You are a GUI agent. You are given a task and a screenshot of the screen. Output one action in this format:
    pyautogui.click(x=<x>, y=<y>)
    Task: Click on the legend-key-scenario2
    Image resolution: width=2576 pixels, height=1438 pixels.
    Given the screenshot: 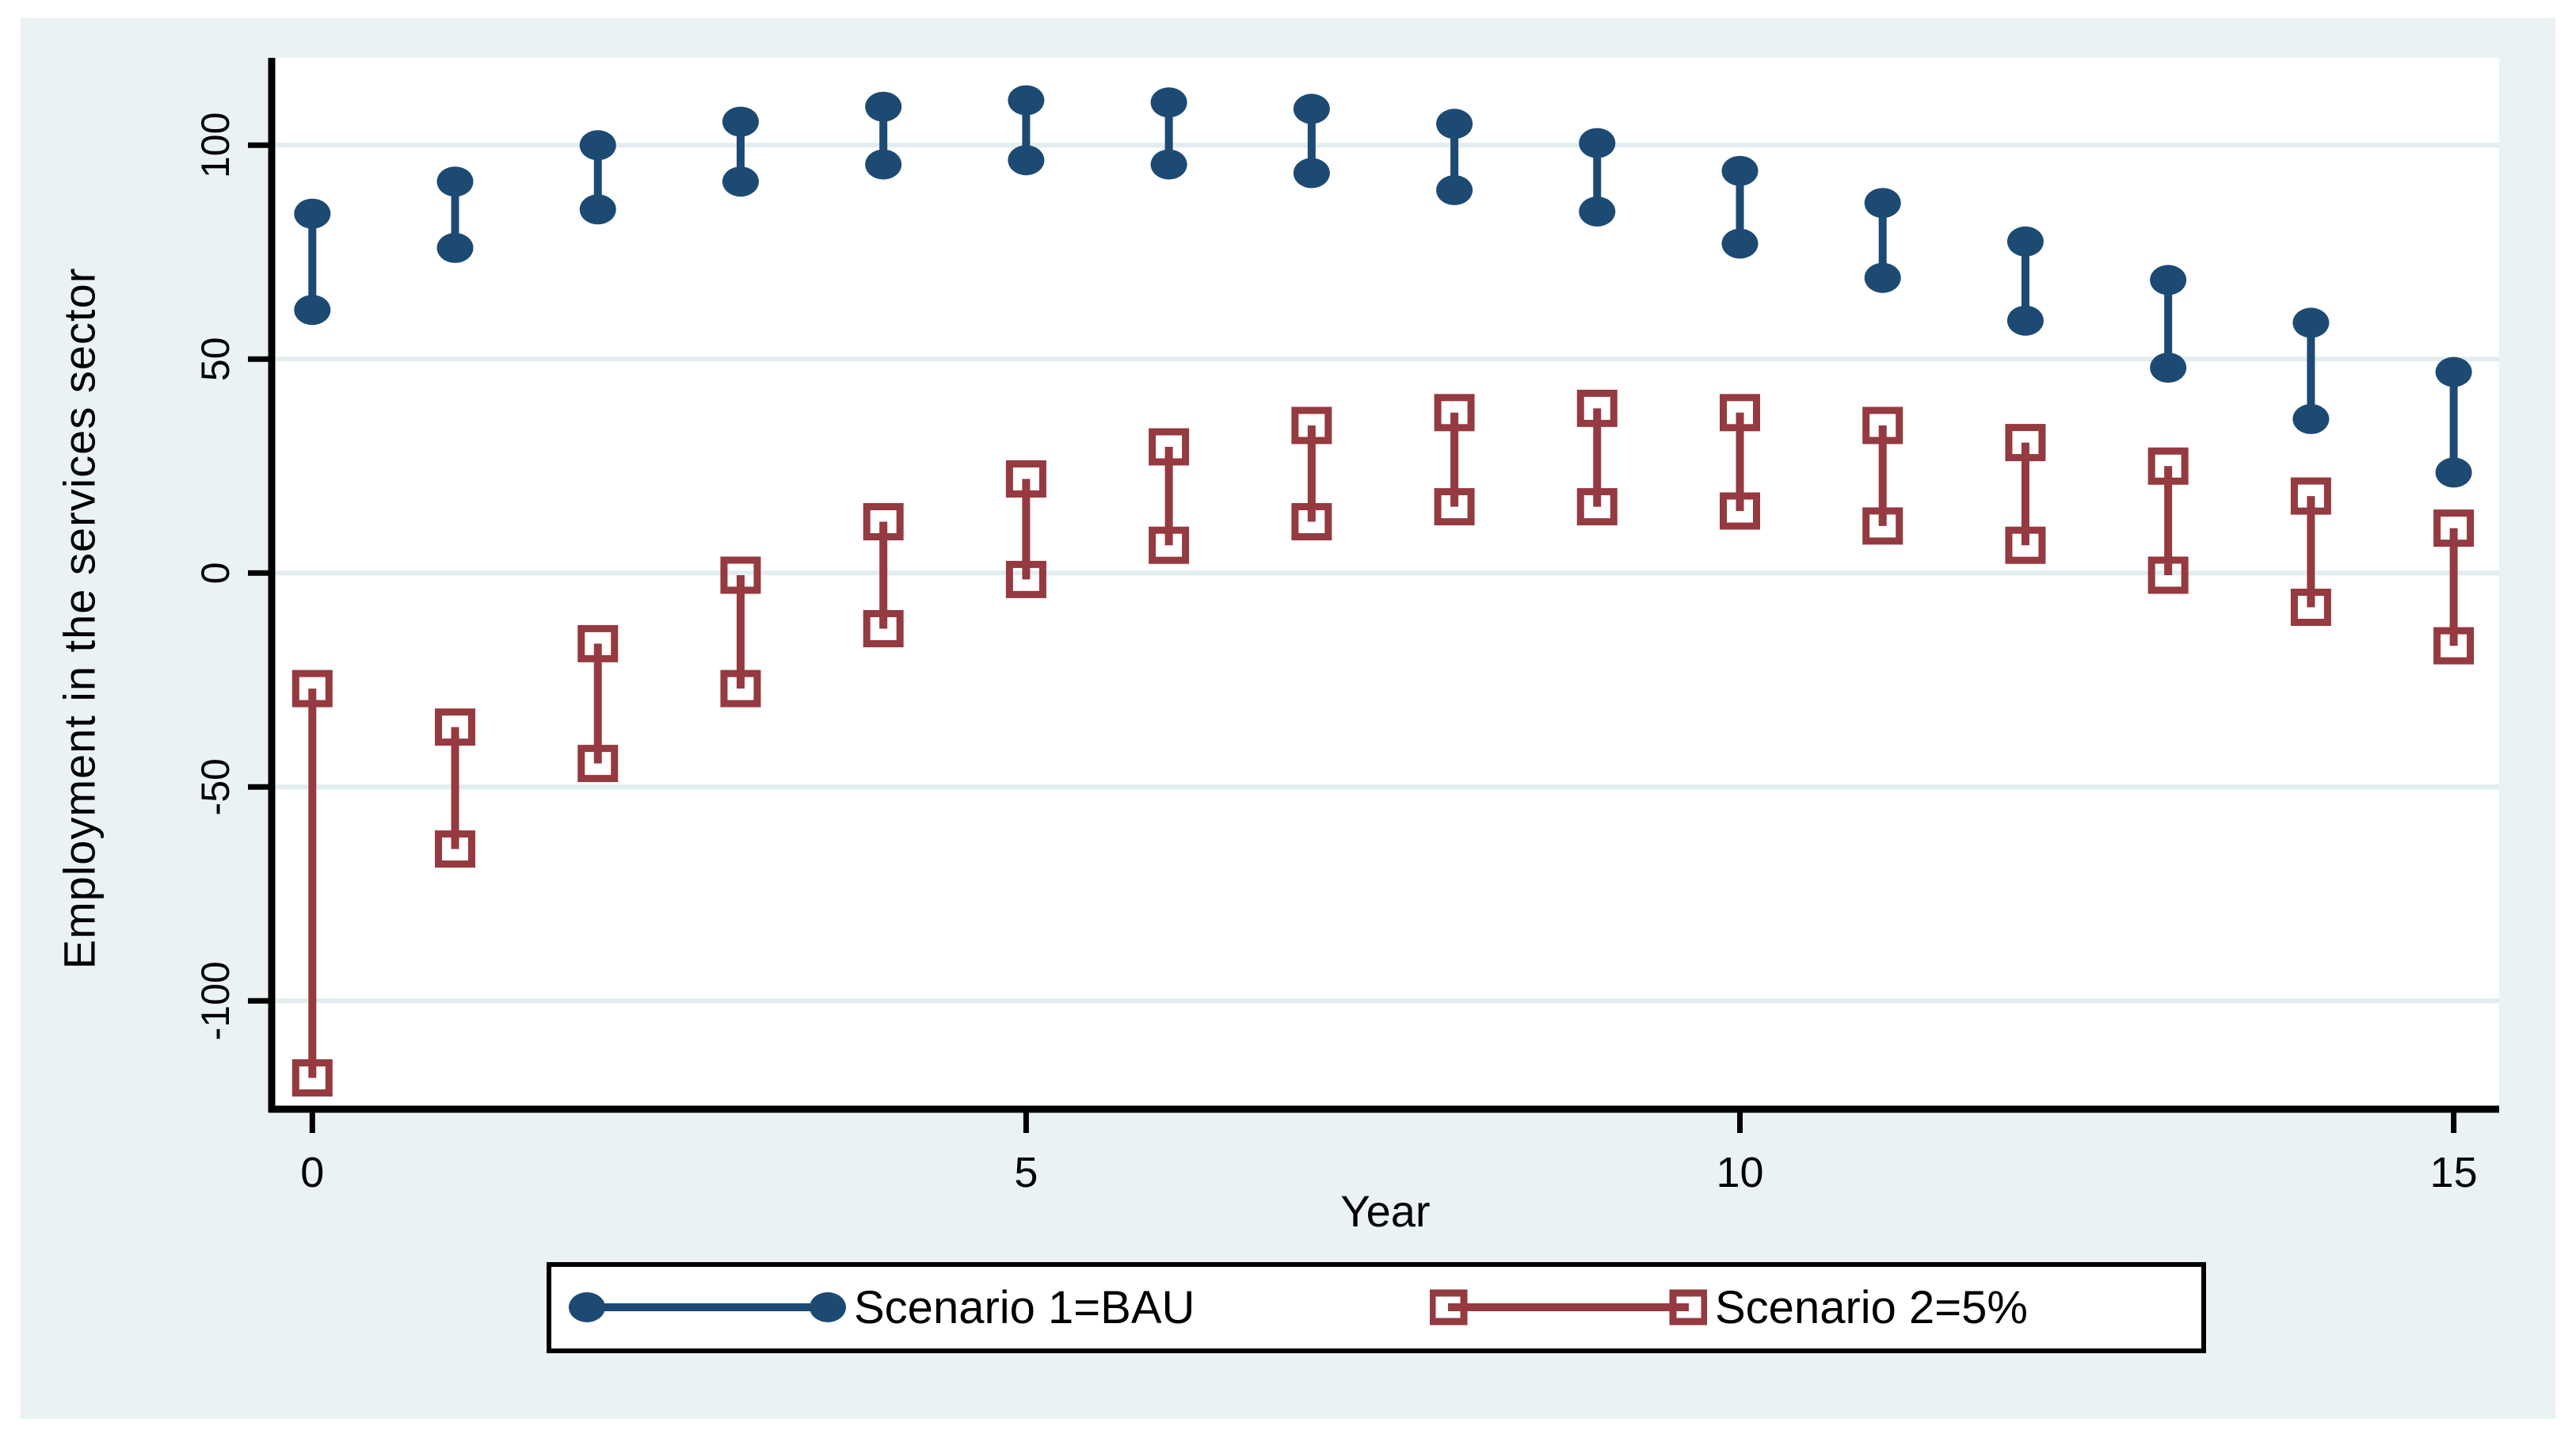 What is the action you would take?
    pyautogui.click(x=1568, y=1307)
    